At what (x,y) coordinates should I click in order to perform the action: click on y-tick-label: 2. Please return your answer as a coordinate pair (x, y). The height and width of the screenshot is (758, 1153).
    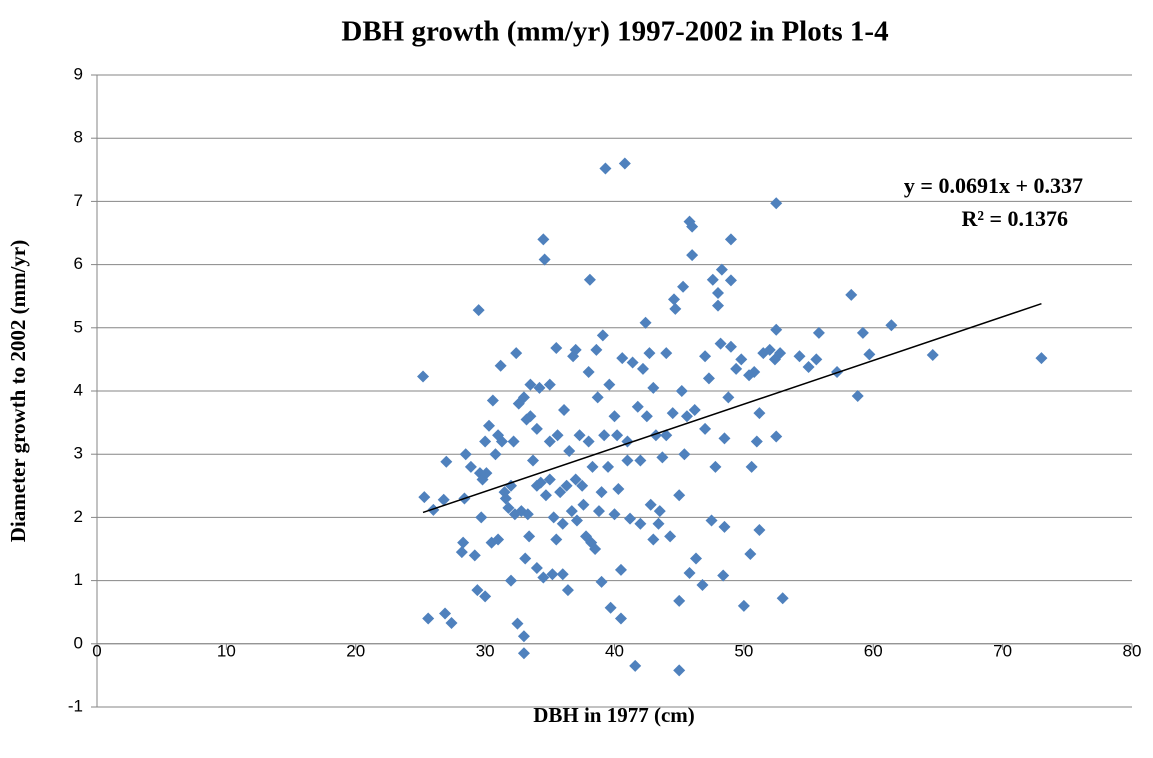
    Looking at the image, I should click on (78, 516).